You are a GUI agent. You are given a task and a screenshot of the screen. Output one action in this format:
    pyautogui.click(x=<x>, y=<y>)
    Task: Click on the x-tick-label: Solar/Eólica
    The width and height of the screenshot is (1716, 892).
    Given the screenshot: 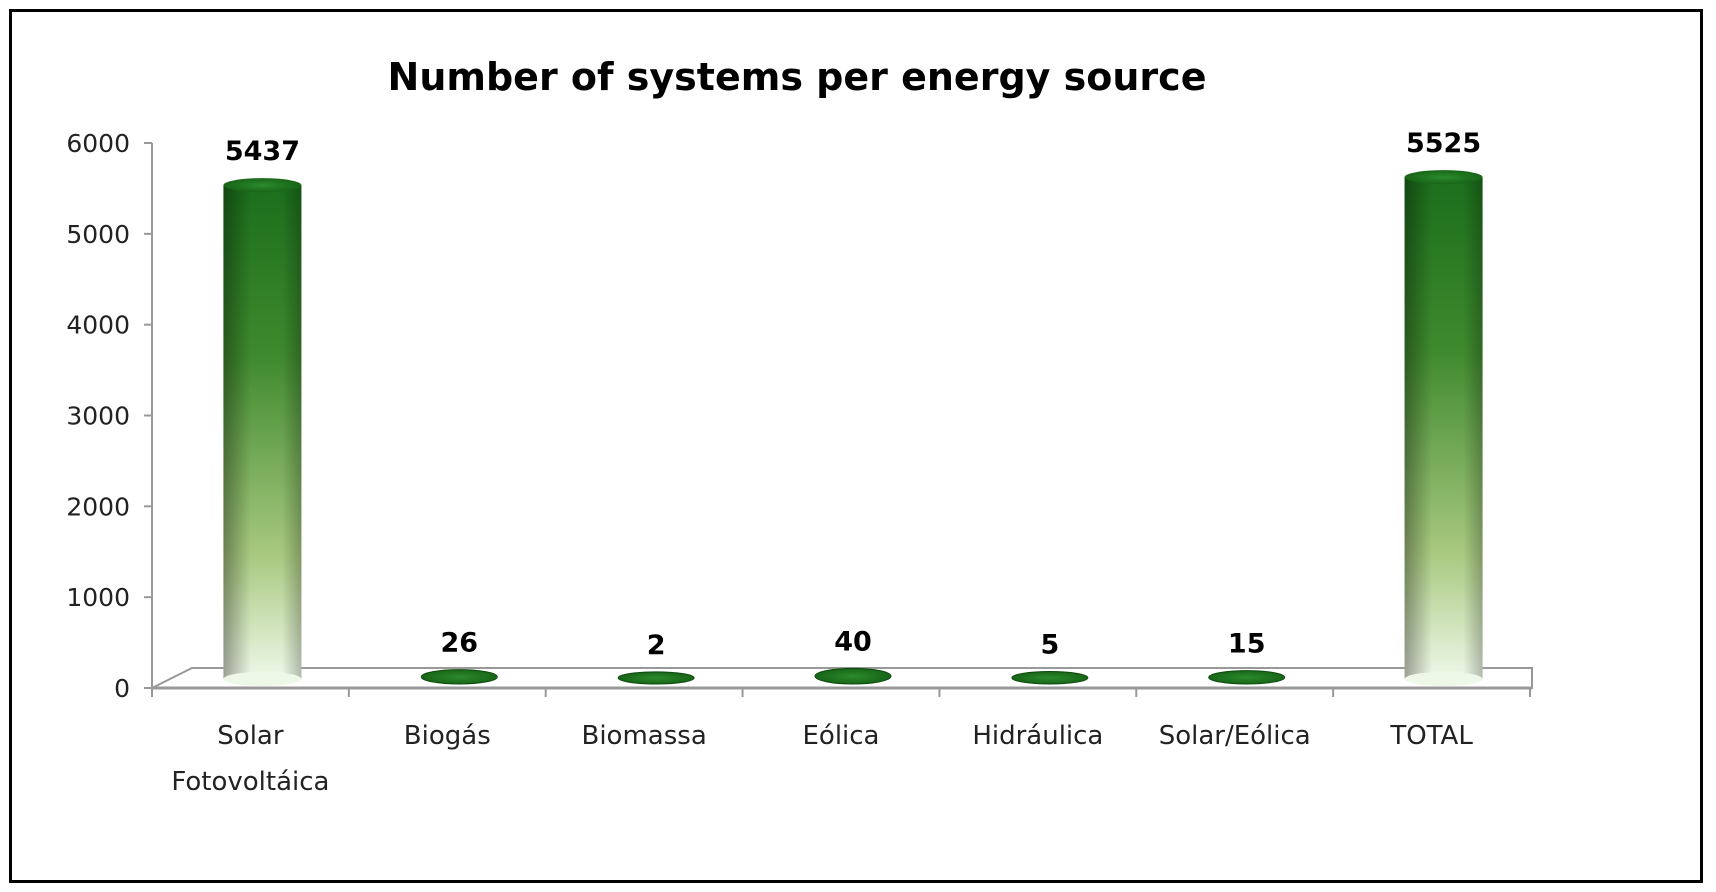 What is the action you would take?
    pyautogui.click(x=1235, y=736)
    